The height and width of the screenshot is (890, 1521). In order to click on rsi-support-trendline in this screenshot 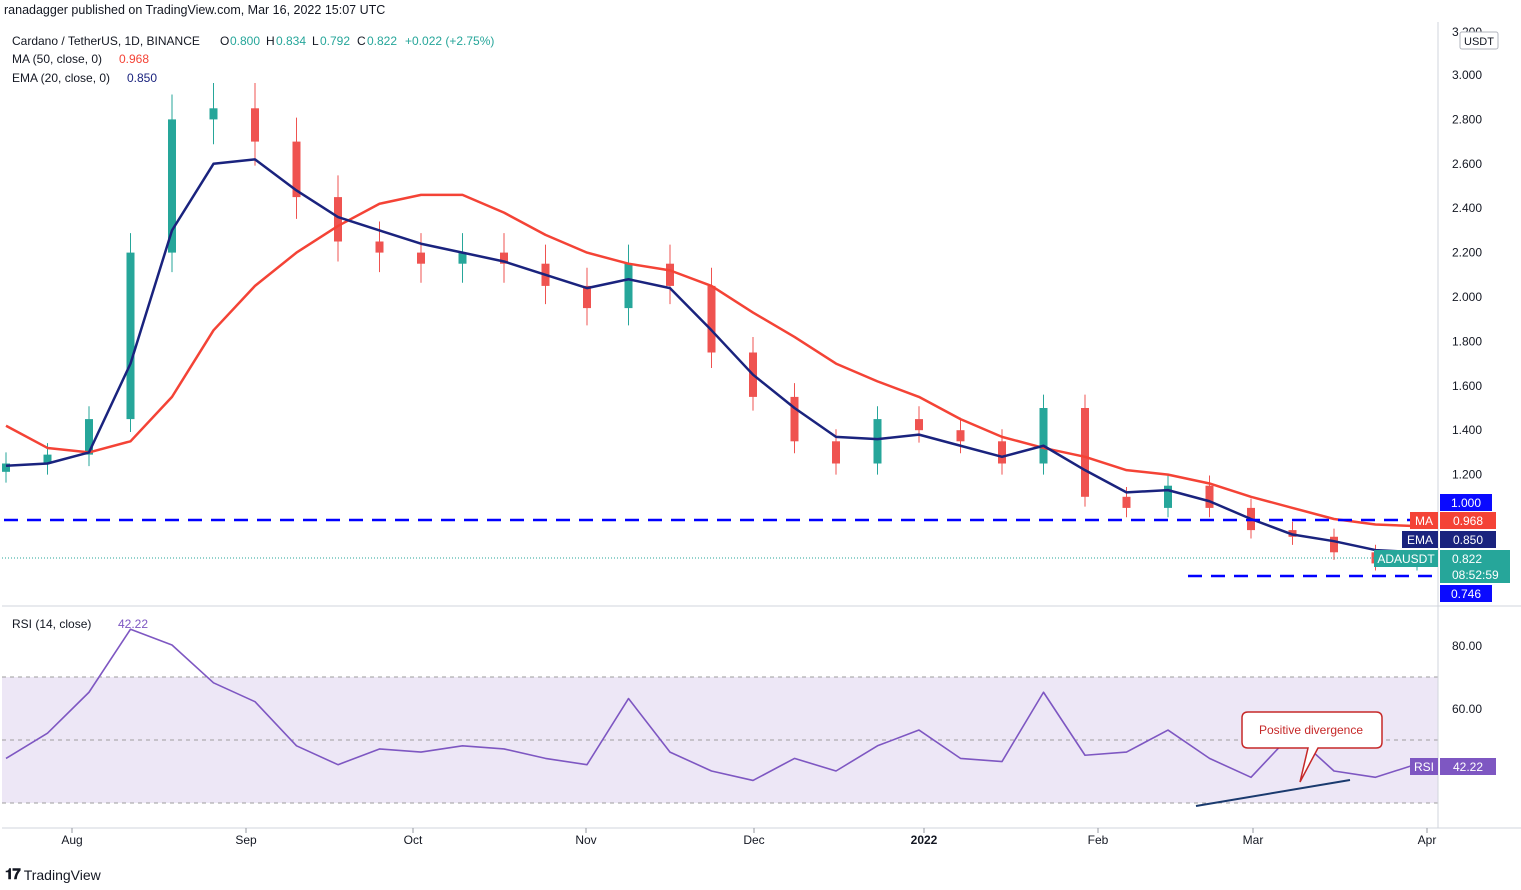, I will do `click(1273, 793)`.